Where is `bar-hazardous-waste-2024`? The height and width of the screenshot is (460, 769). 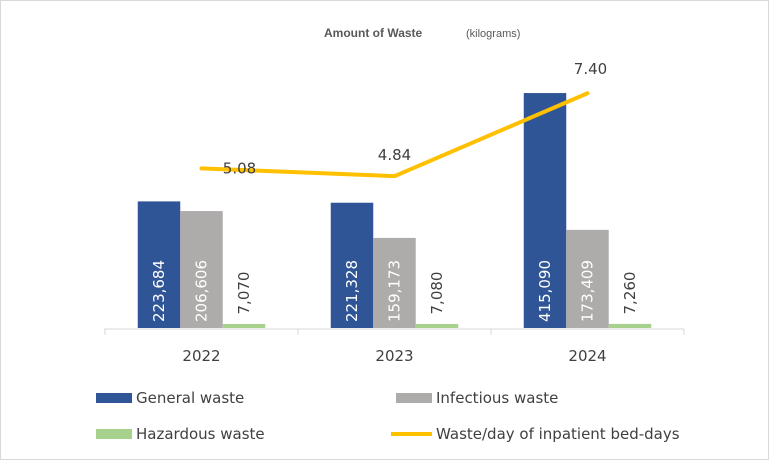 bar-hazardous-waste-2024 is located at coordinates (630, 325).